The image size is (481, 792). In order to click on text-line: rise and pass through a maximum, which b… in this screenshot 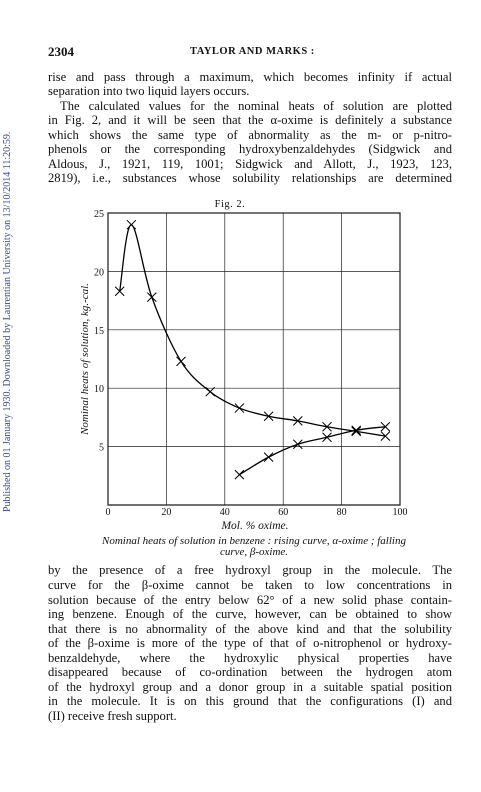, I will do `click(250, 77)`.